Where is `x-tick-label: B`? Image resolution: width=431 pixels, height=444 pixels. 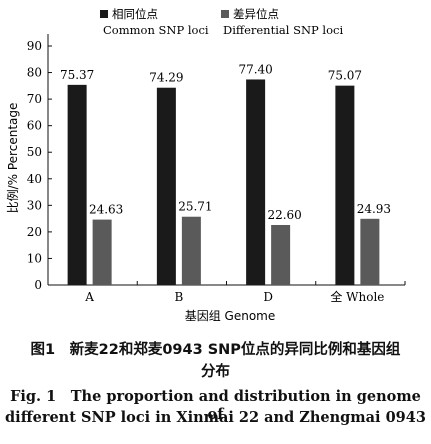 x-tick-label: B is located at coordinates (178, 297).